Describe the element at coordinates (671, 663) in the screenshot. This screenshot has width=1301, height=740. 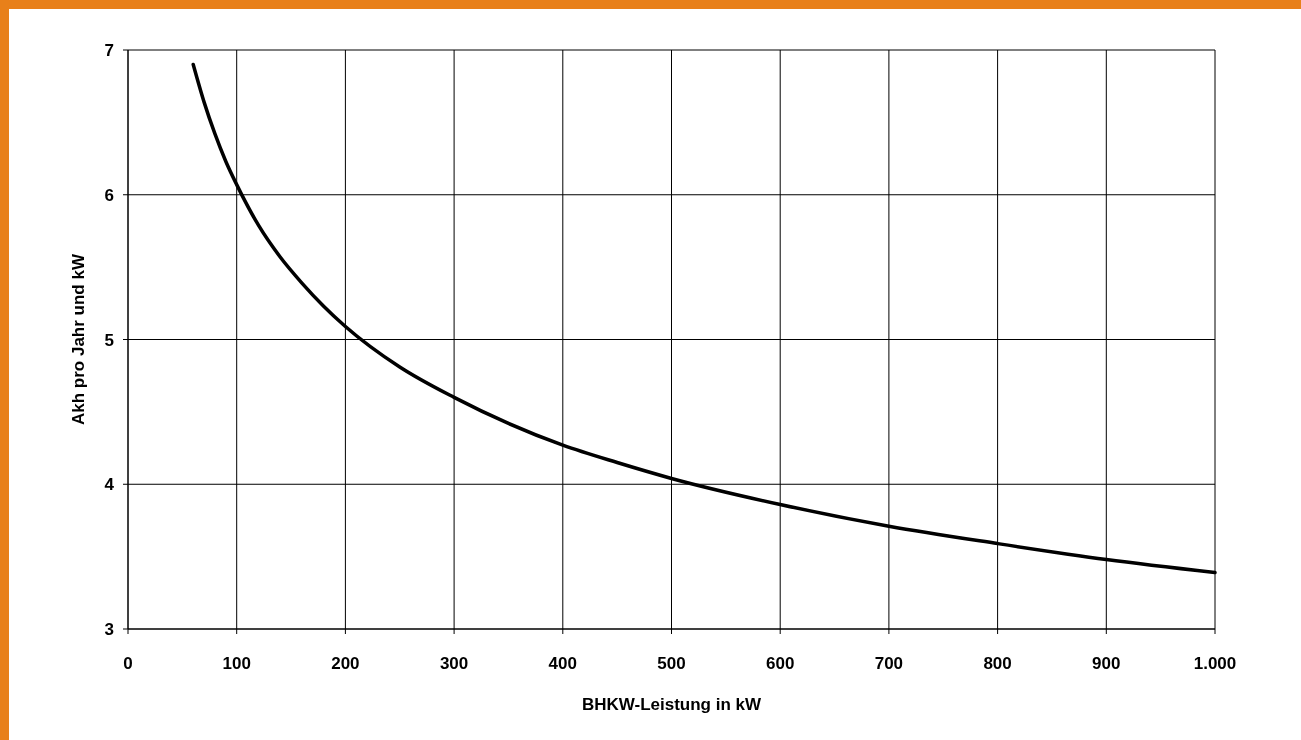
I see `x-tick-label: 500` at that location.